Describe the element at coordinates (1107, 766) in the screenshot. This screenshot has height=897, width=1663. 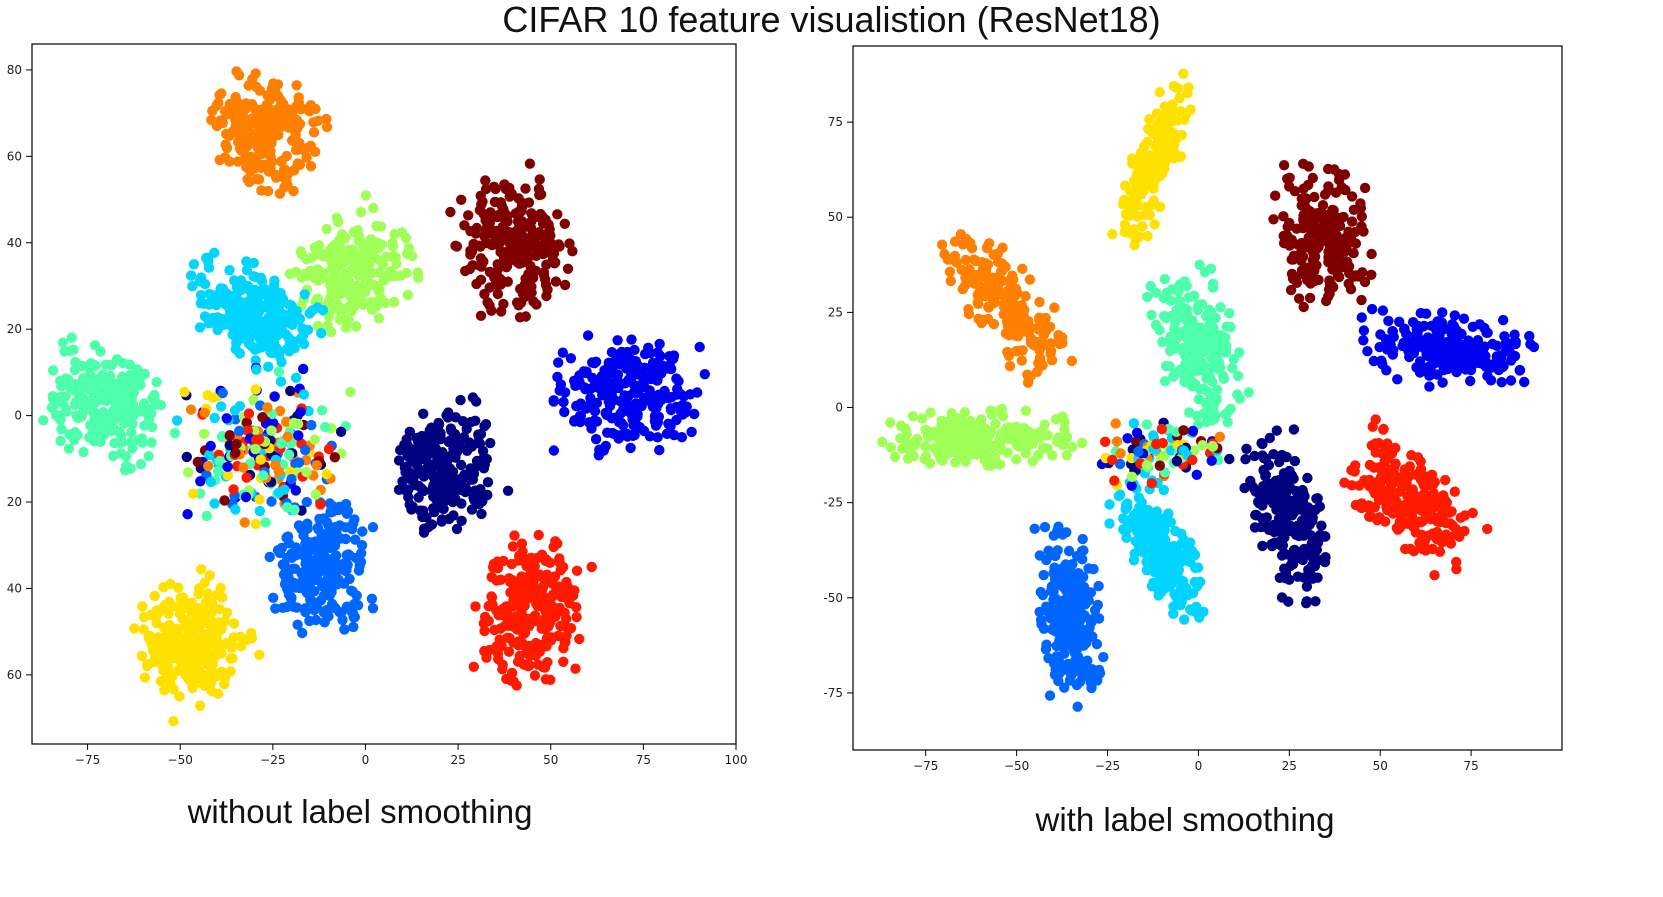
I see `x-tick-label: −25` at that location.